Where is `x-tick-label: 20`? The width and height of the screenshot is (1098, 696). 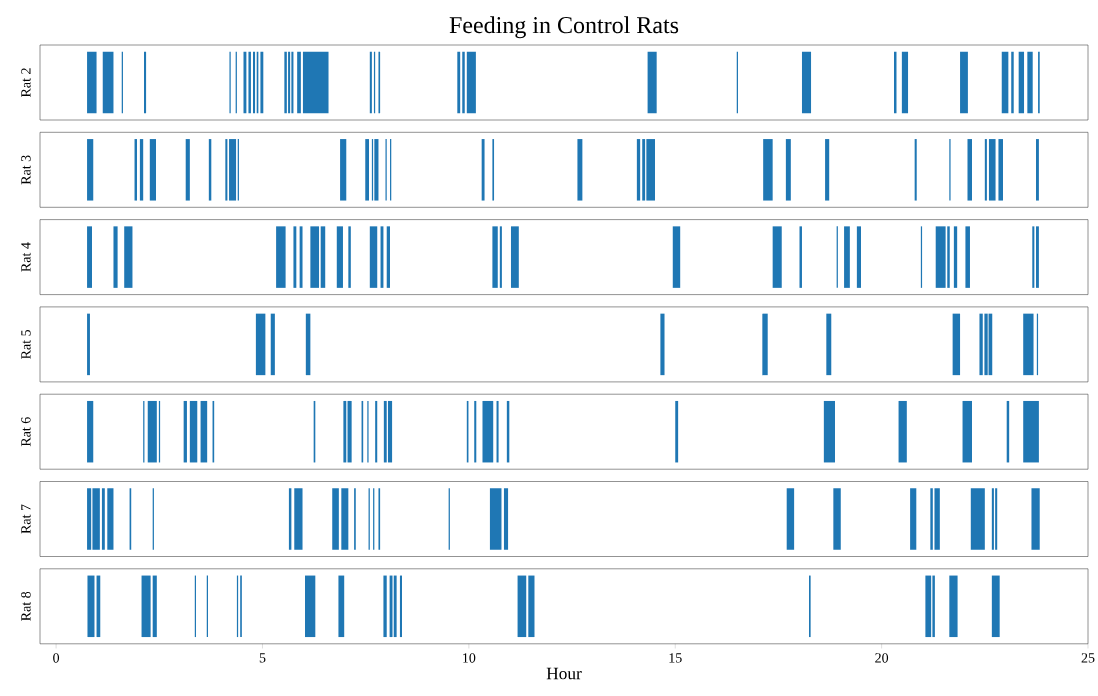 x-tick-label: 20 is located at coordinates (882, 658).